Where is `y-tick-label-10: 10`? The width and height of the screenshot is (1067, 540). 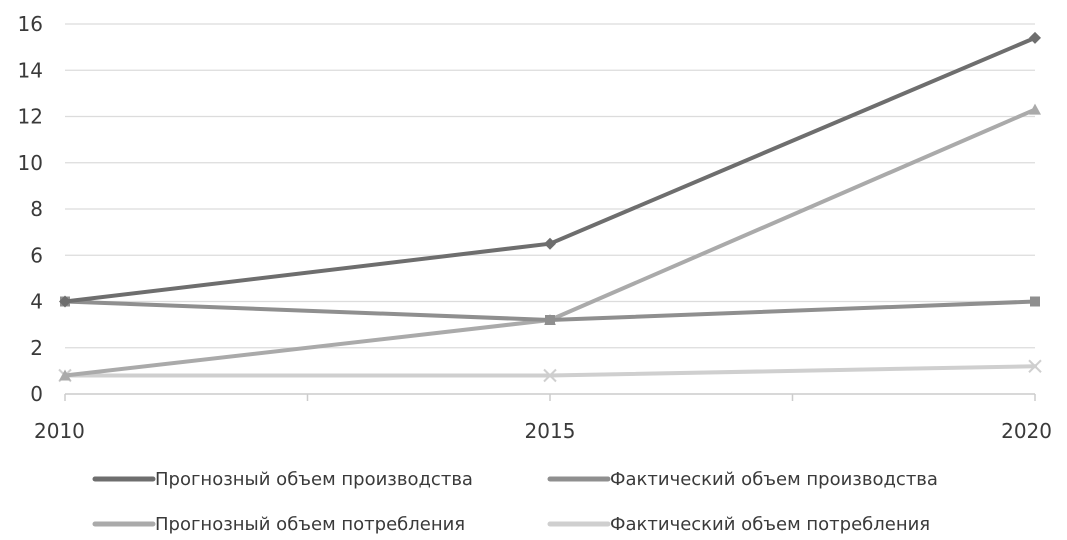 y-tick-label-10: 10 is located at coordinates (30, 163).